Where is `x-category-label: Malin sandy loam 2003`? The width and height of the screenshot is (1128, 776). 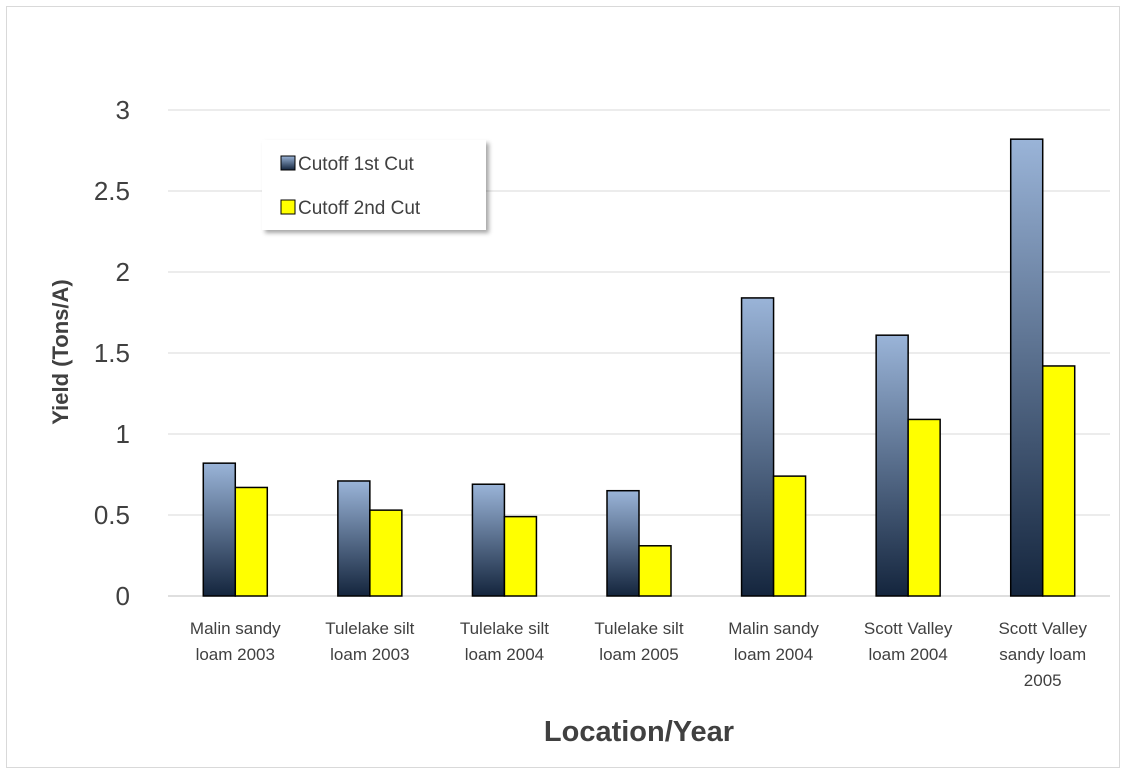
x-category-label: Malin sandy loam 2003 is located at coordinates (235, 641).